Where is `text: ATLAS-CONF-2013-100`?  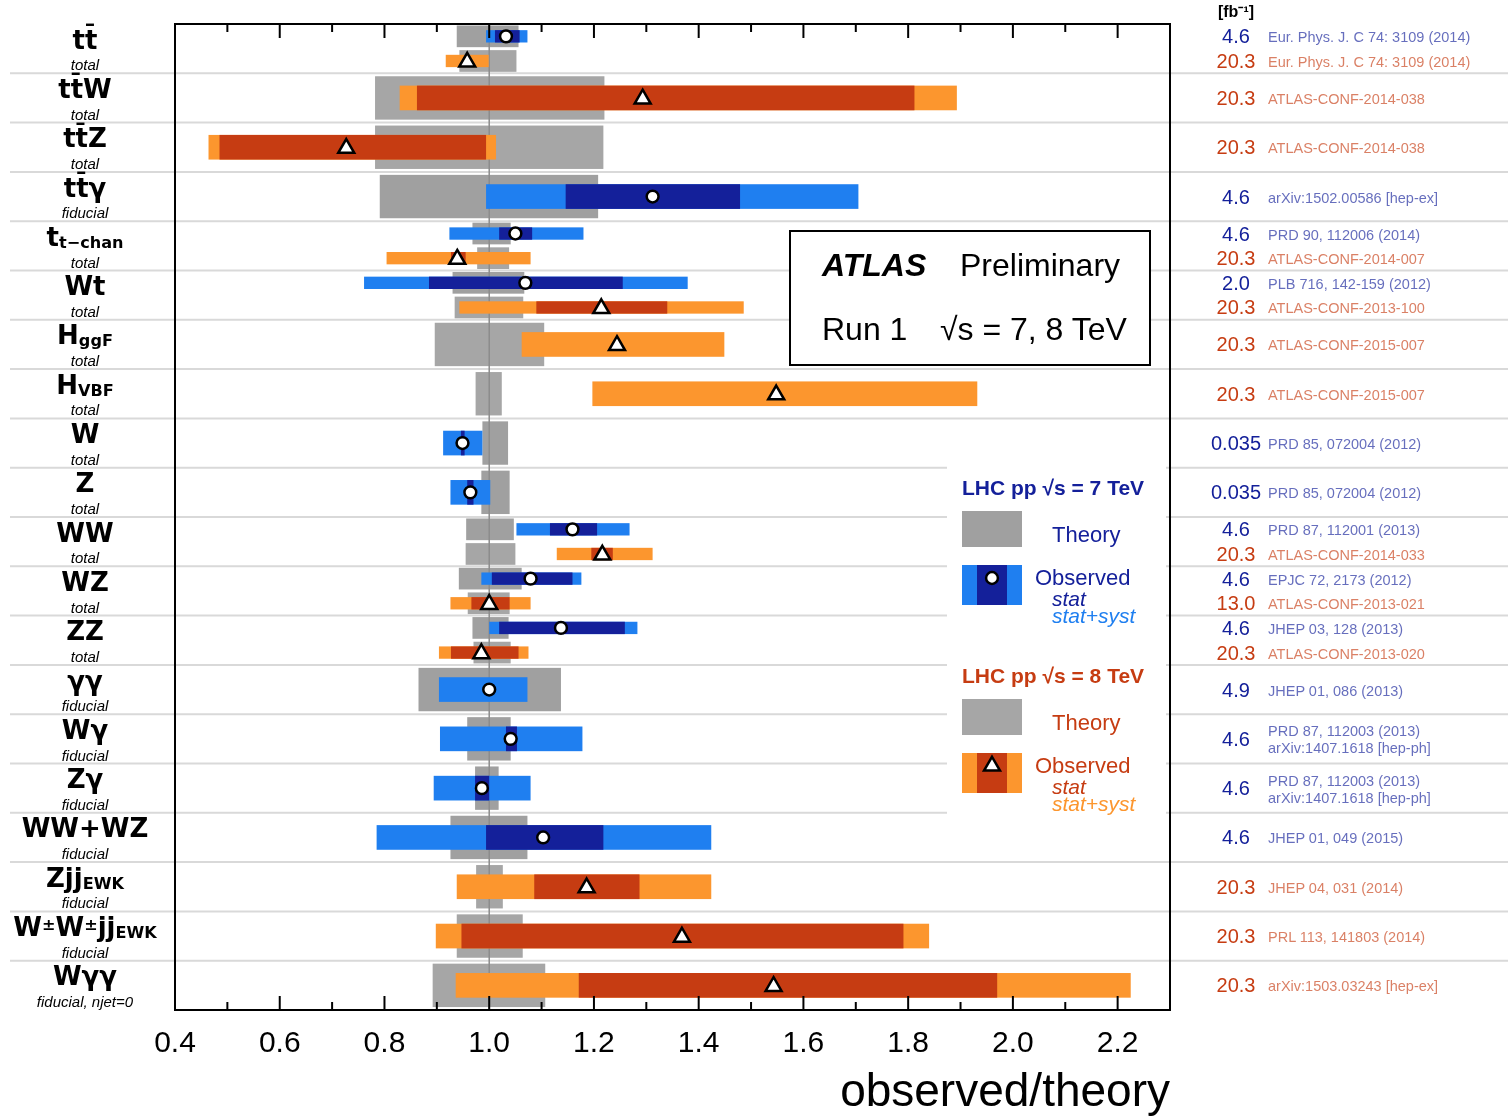
text: ATLAS-CONF-2013-100 is located at coordinates (1346, 308).